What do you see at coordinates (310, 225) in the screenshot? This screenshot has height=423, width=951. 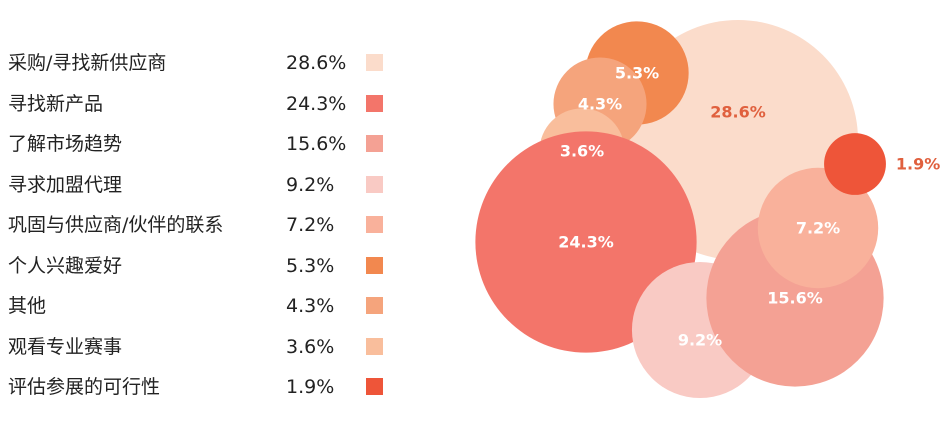 I see `legend-value: 7.2%` at bounding box center [310, 225].